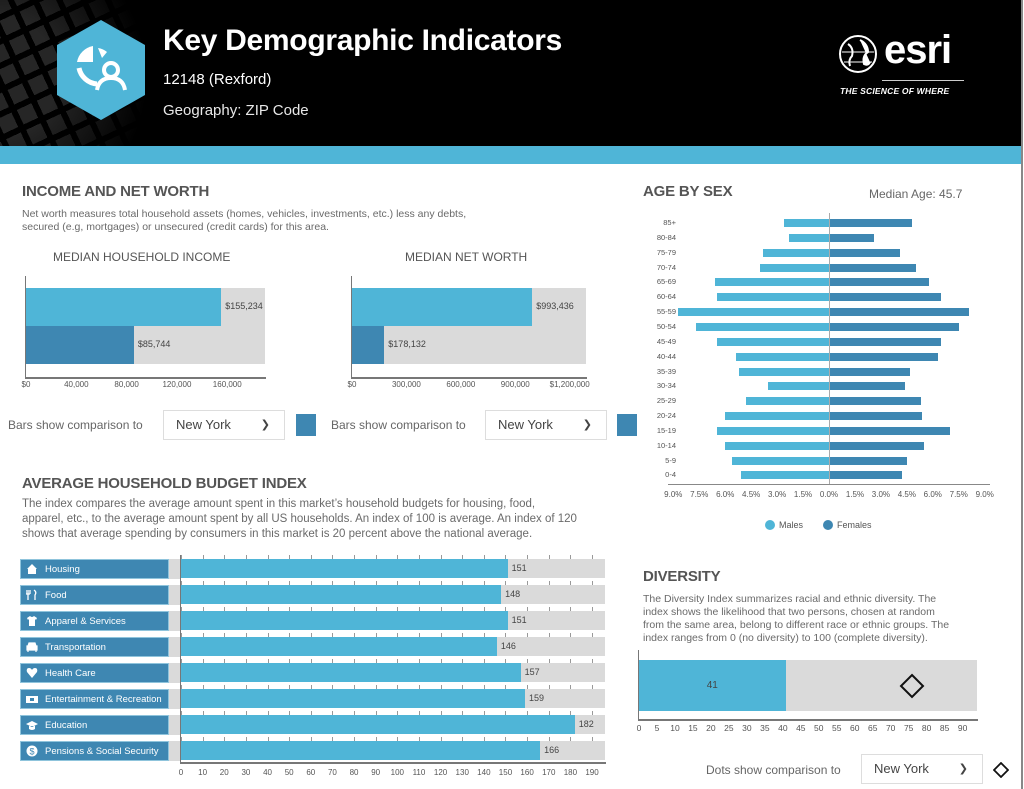 Image resolution: width=1024 pixels, height=789 pixels. I want to click on x-tick-label: 110, so click(419, 772).